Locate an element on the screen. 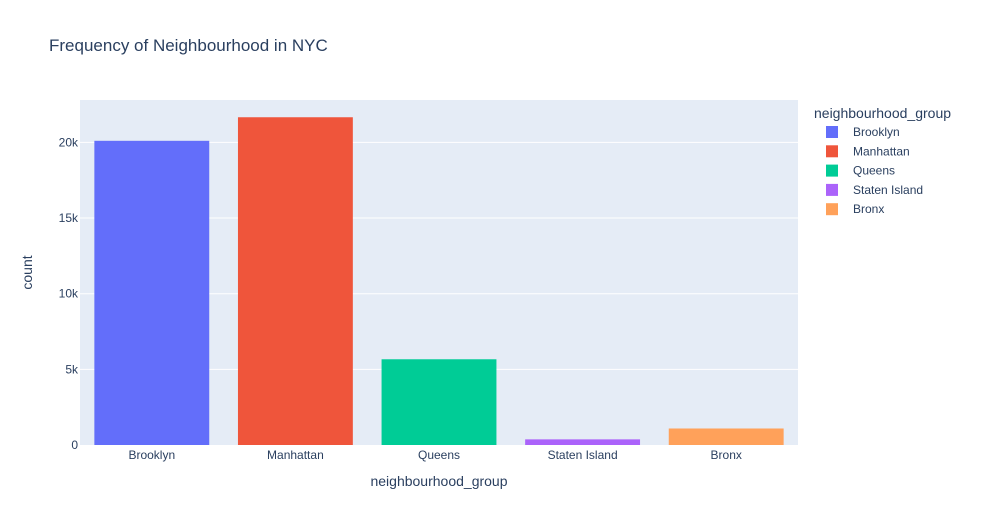 This screenshot has width=983, height=525. legend-label: Bronx is located at coordinates (868, 209).